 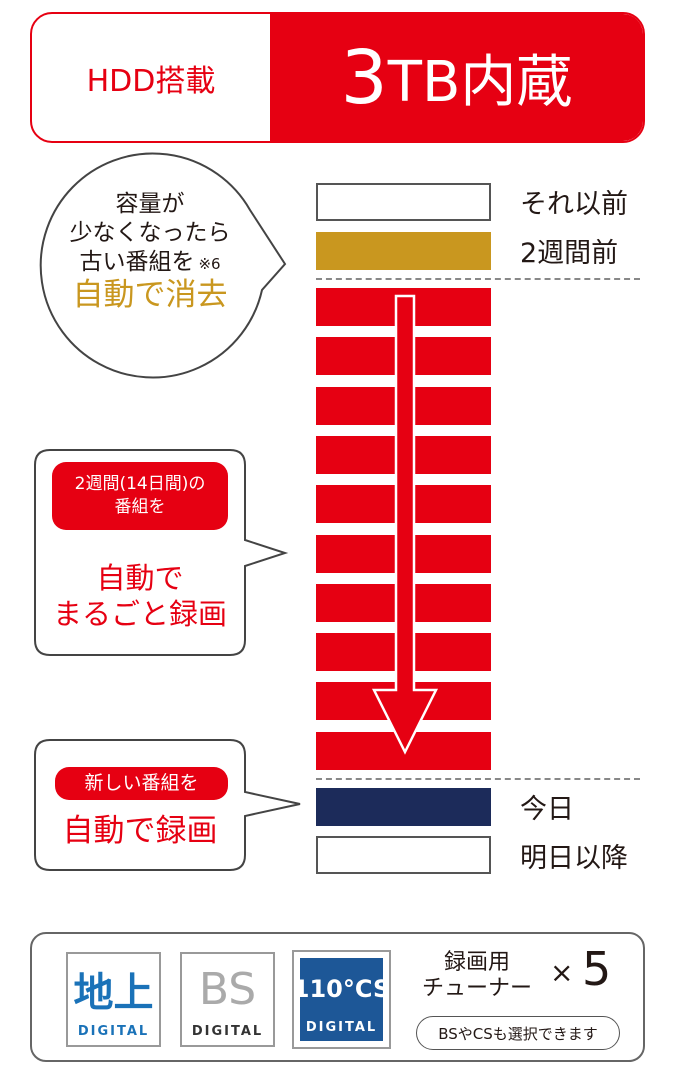 I want to click on new-highlight: 自動で録画, so click(x=140, y=831).